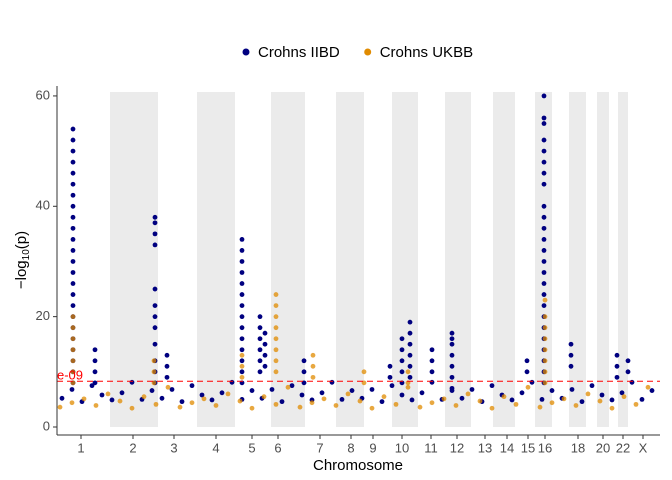 This screenshot has width=672, height=480. What do you see at coordinates (173, 447) in the screenshot?
I see `x-tick-label: 3` at bounding box center [173, 447].